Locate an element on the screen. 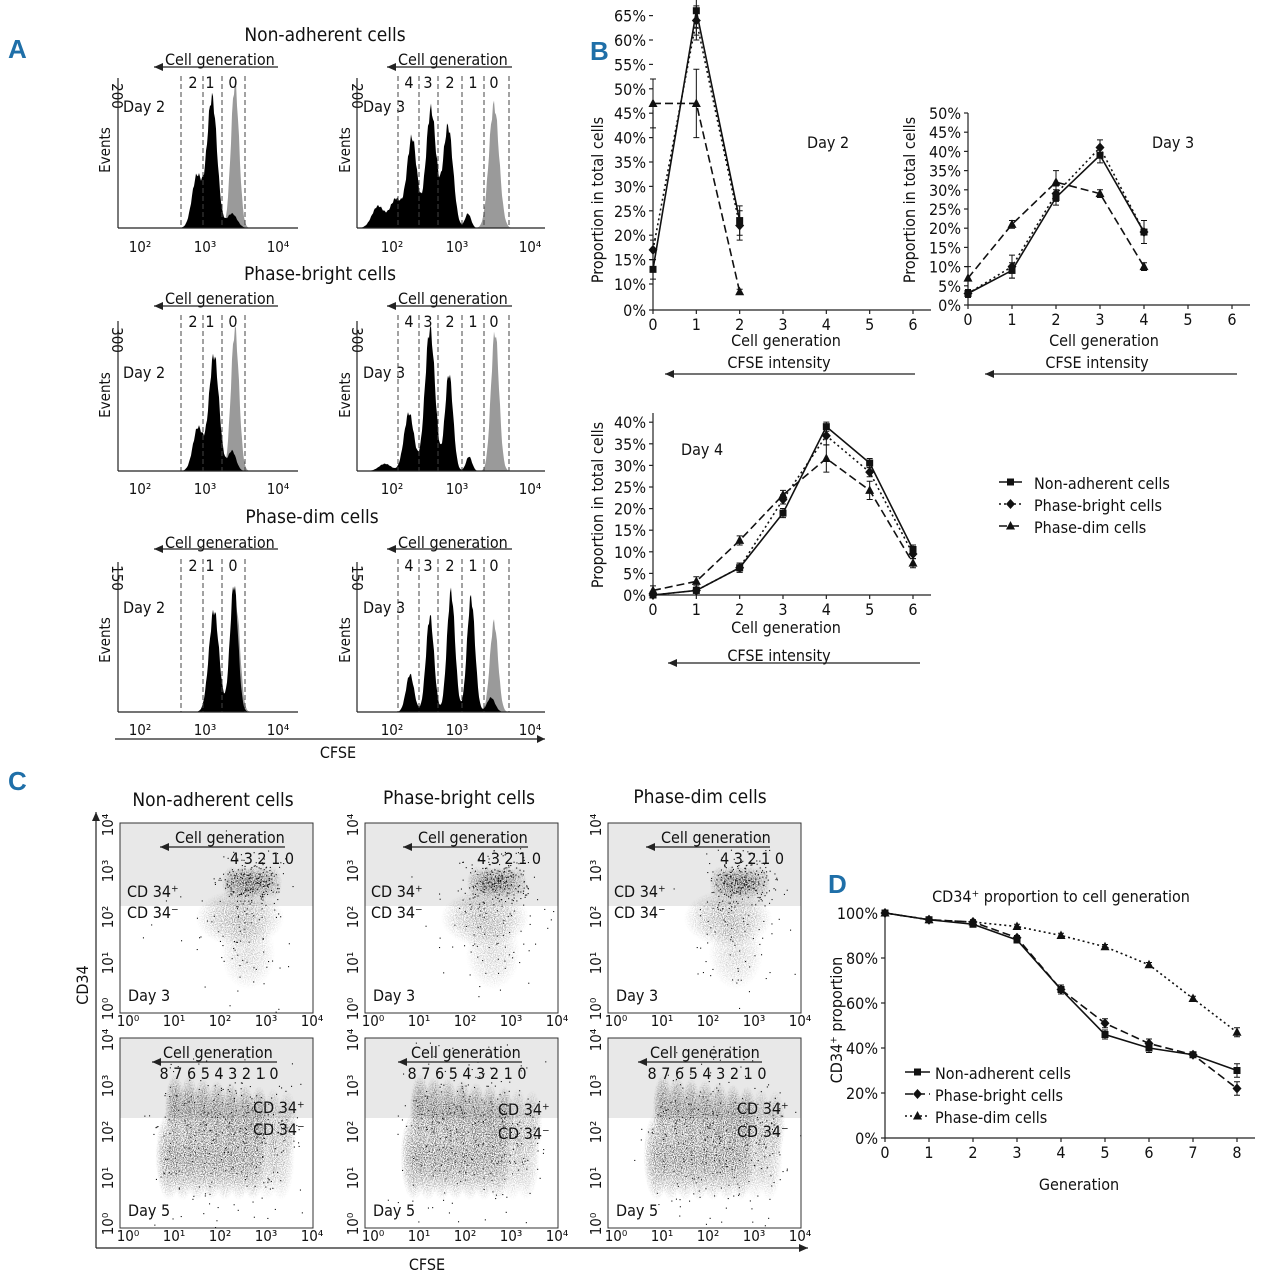 The image size is (1267, 1280). panel-a-row1-title: Non-adherent cells is located at coordinates (324, 35).